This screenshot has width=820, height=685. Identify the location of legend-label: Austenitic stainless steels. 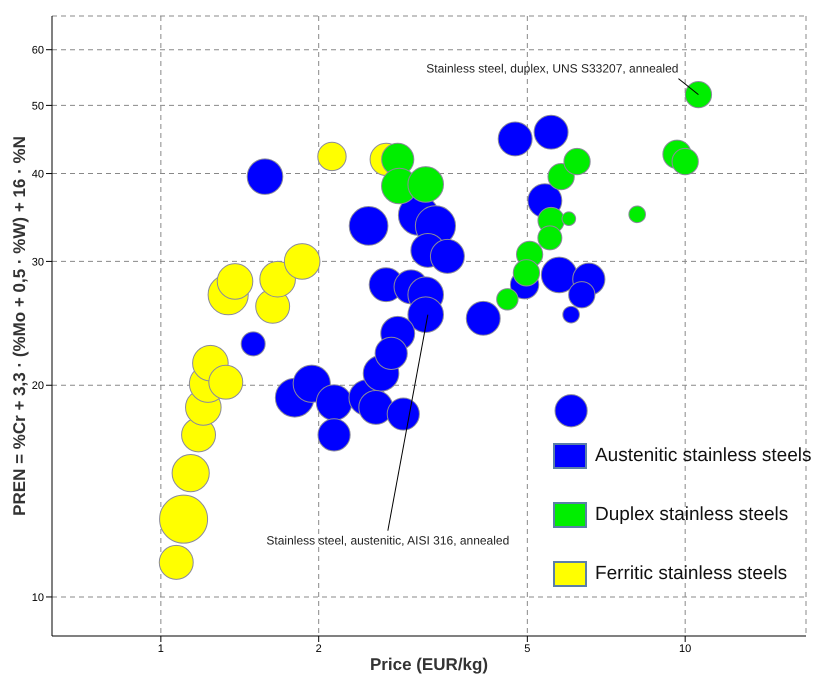
(703, 455).